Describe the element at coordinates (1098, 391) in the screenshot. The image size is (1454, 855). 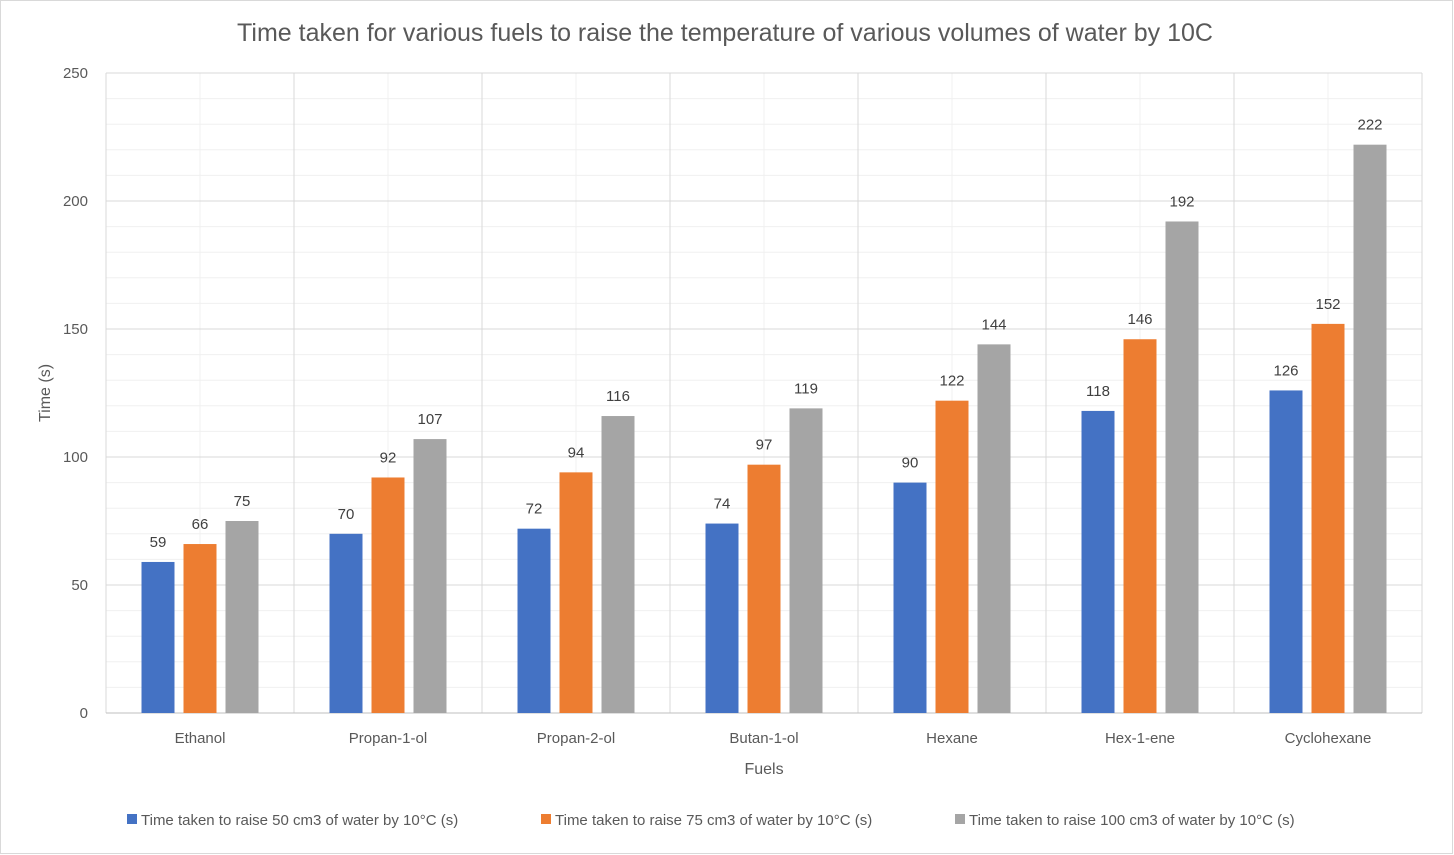
I see `data-label: 118` at that location.